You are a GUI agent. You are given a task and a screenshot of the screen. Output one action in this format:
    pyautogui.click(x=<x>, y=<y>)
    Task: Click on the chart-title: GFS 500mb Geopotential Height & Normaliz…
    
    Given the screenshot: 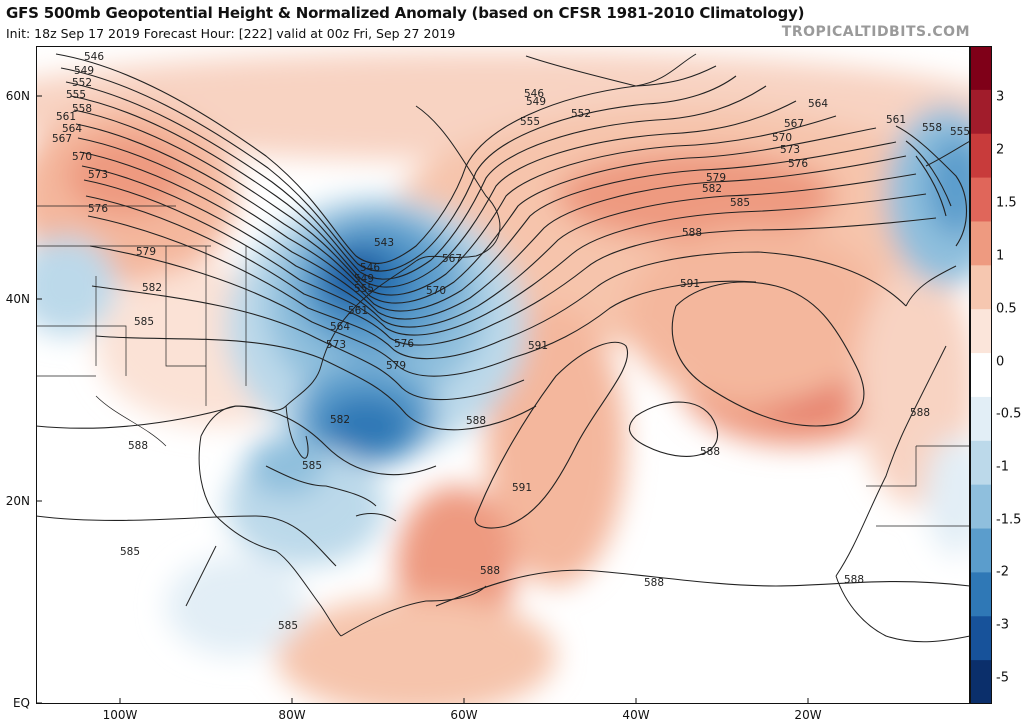 What is the action you would take?
    pyautogui.click(x=405, y=13)
    